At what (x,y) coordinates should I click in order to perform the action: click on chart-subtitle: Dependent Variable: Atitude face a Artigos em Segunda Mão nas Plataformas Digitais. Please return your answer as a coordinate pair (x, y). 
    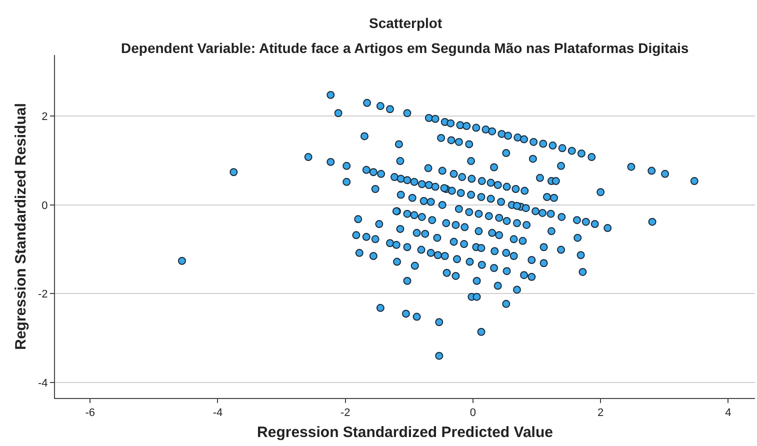
    Looking at the image, I should click on (405, 48).